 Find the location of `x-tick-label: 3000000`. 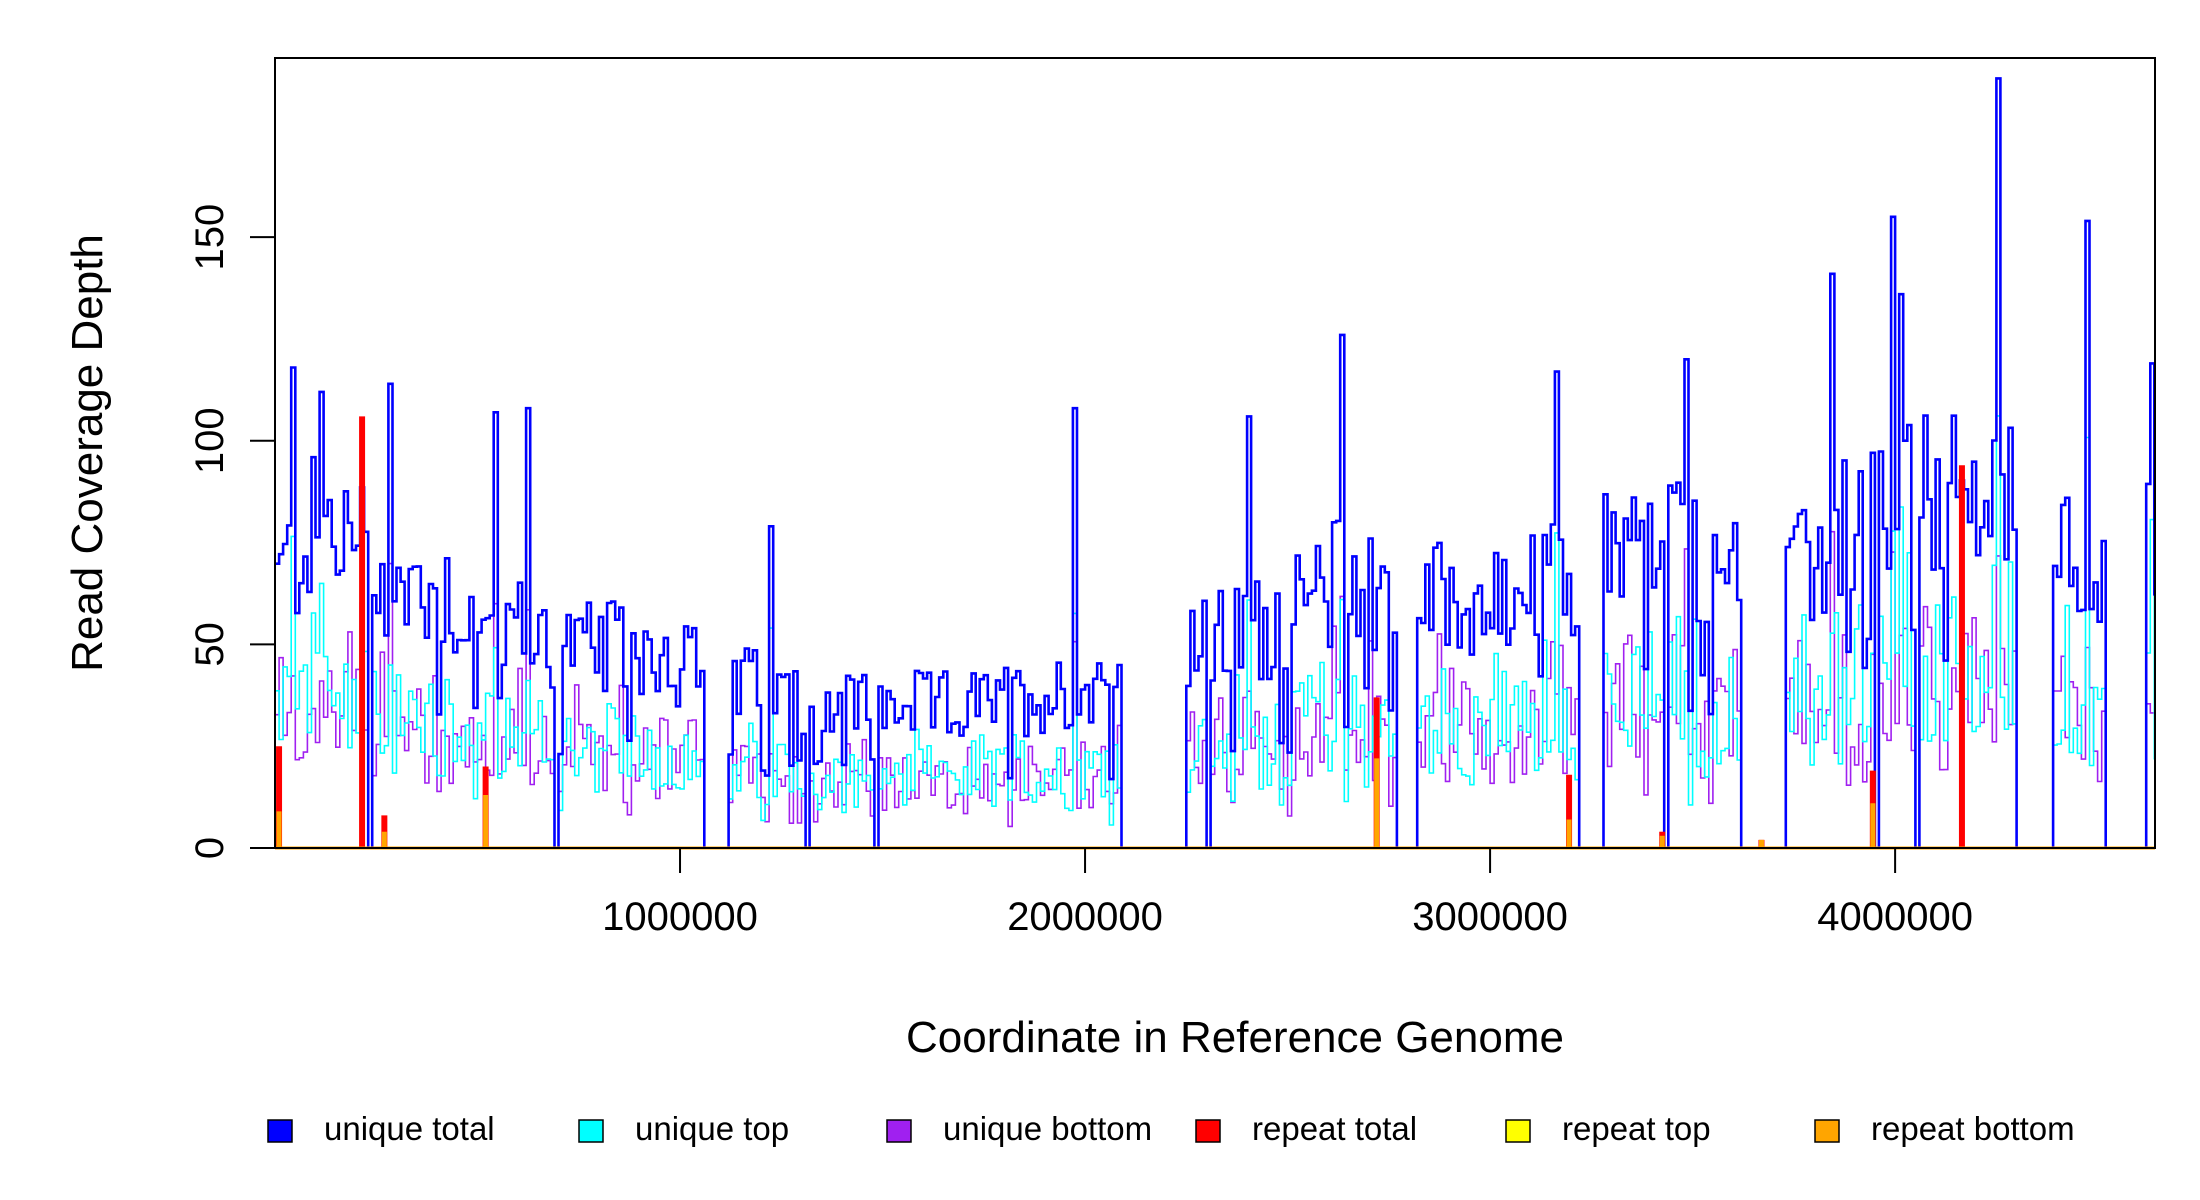

x-tick-label: 3000000 is located at coordinates (1490, 917).